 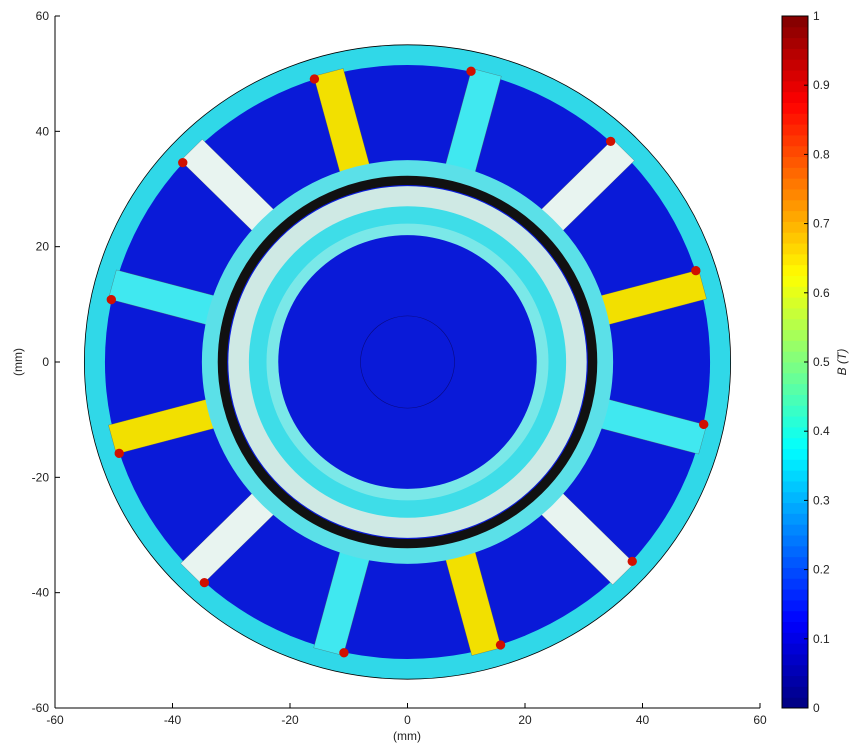 What do you see at coordinates (41, 477) in the screenshot?
I see `y-tick-label: -20` at bounding box center [41, 477].